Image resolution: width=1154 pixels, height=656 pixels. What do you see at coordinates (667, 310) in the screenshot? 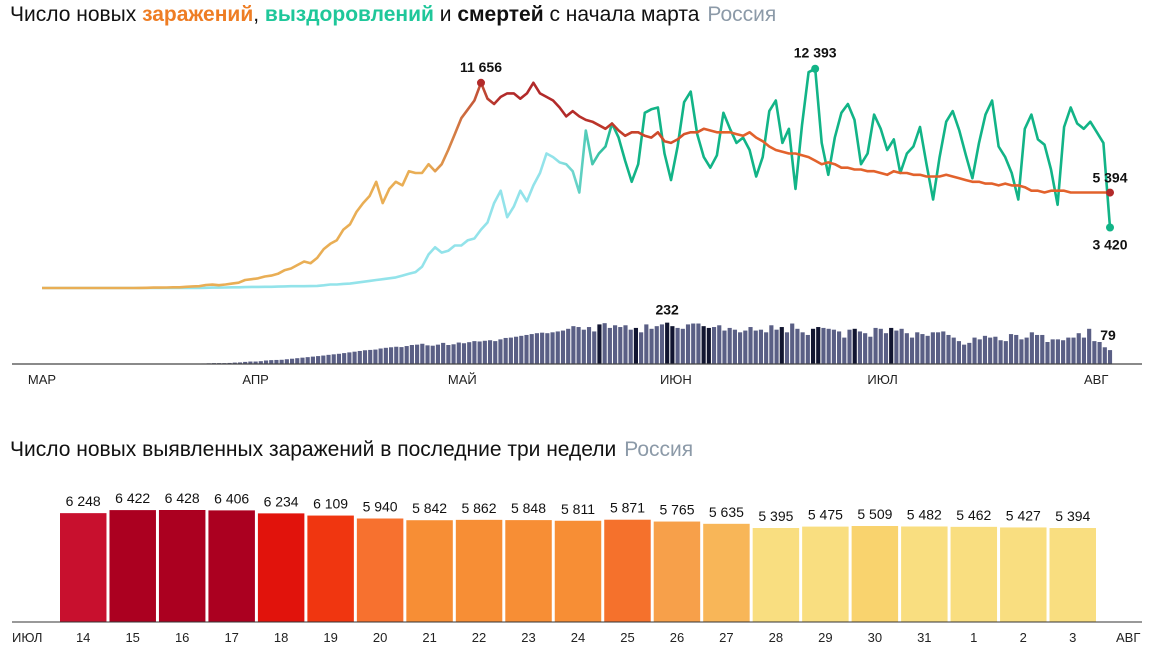
I see `deaths-max-label: 232` at bounding box center [667, 310].